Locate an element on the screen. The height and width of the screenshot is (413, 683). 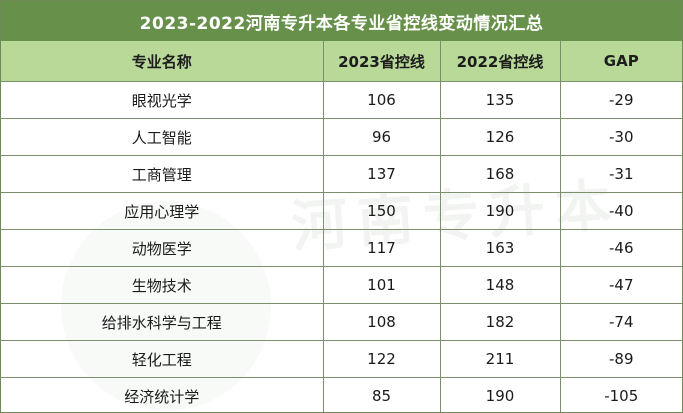
cell-2023: 108 is located at coordinates (382, 322).